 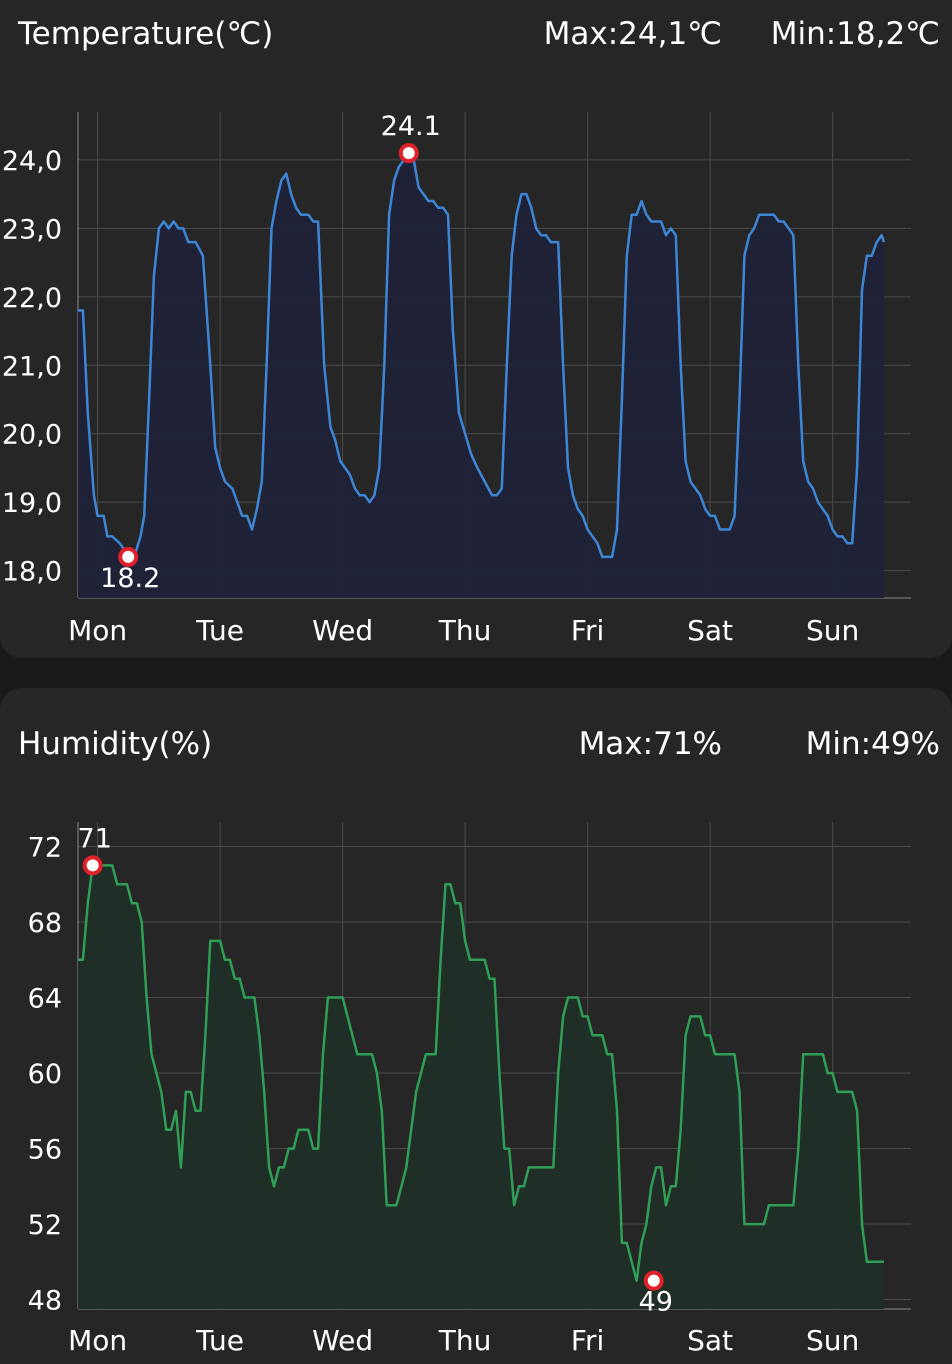 What do you see at coordinates (146, 34) in the screenshot?
I see `temperature-title: Temperature(℃)` at bounding box center [146, 34].